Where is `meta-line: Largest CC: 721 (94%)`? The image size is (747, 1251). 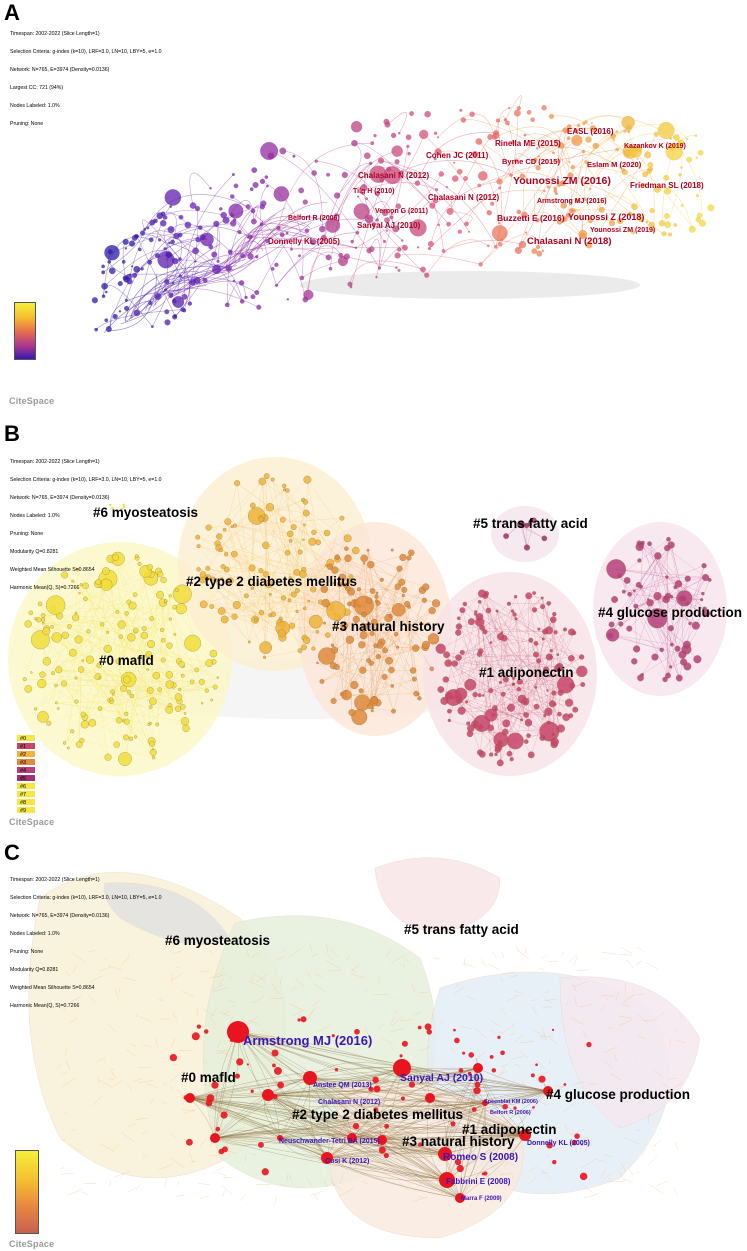 meta-line: Largest CC: 721 (94%) is located at coordinates (37, 88).